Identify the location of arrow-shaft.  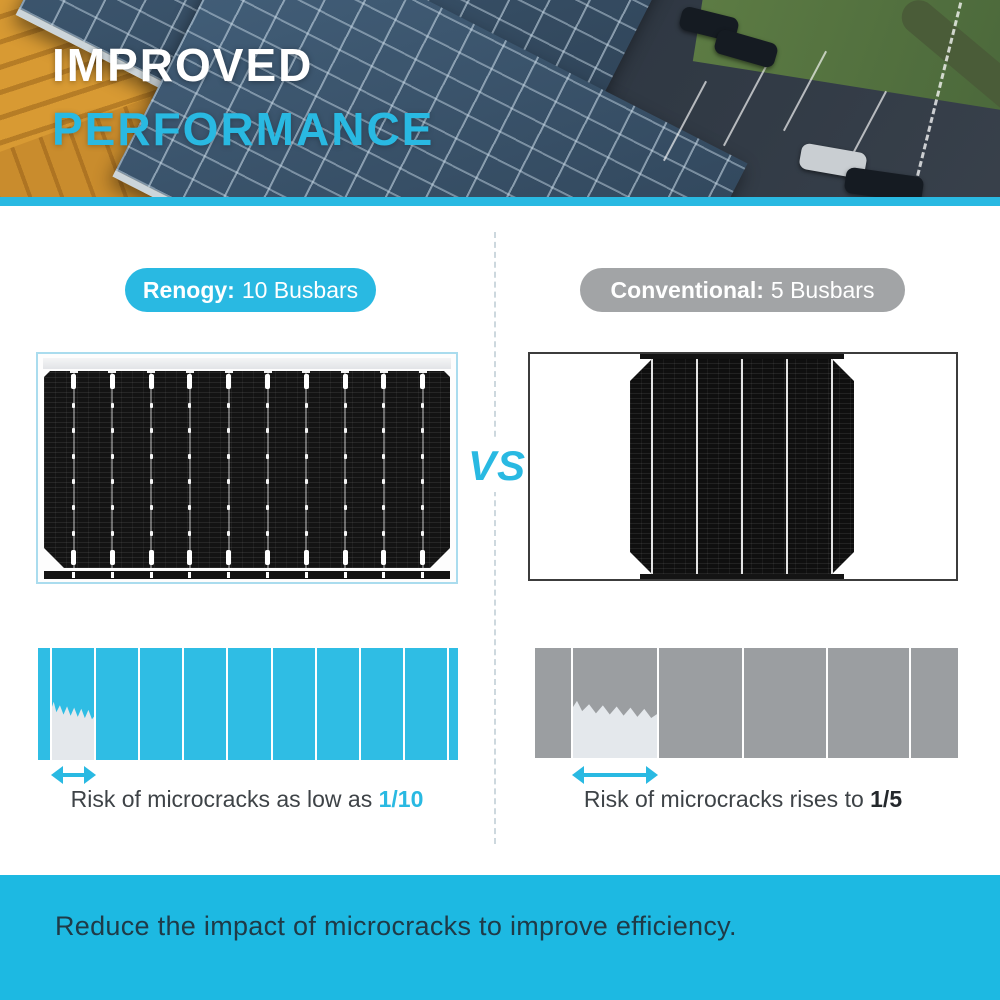
(73, 775).